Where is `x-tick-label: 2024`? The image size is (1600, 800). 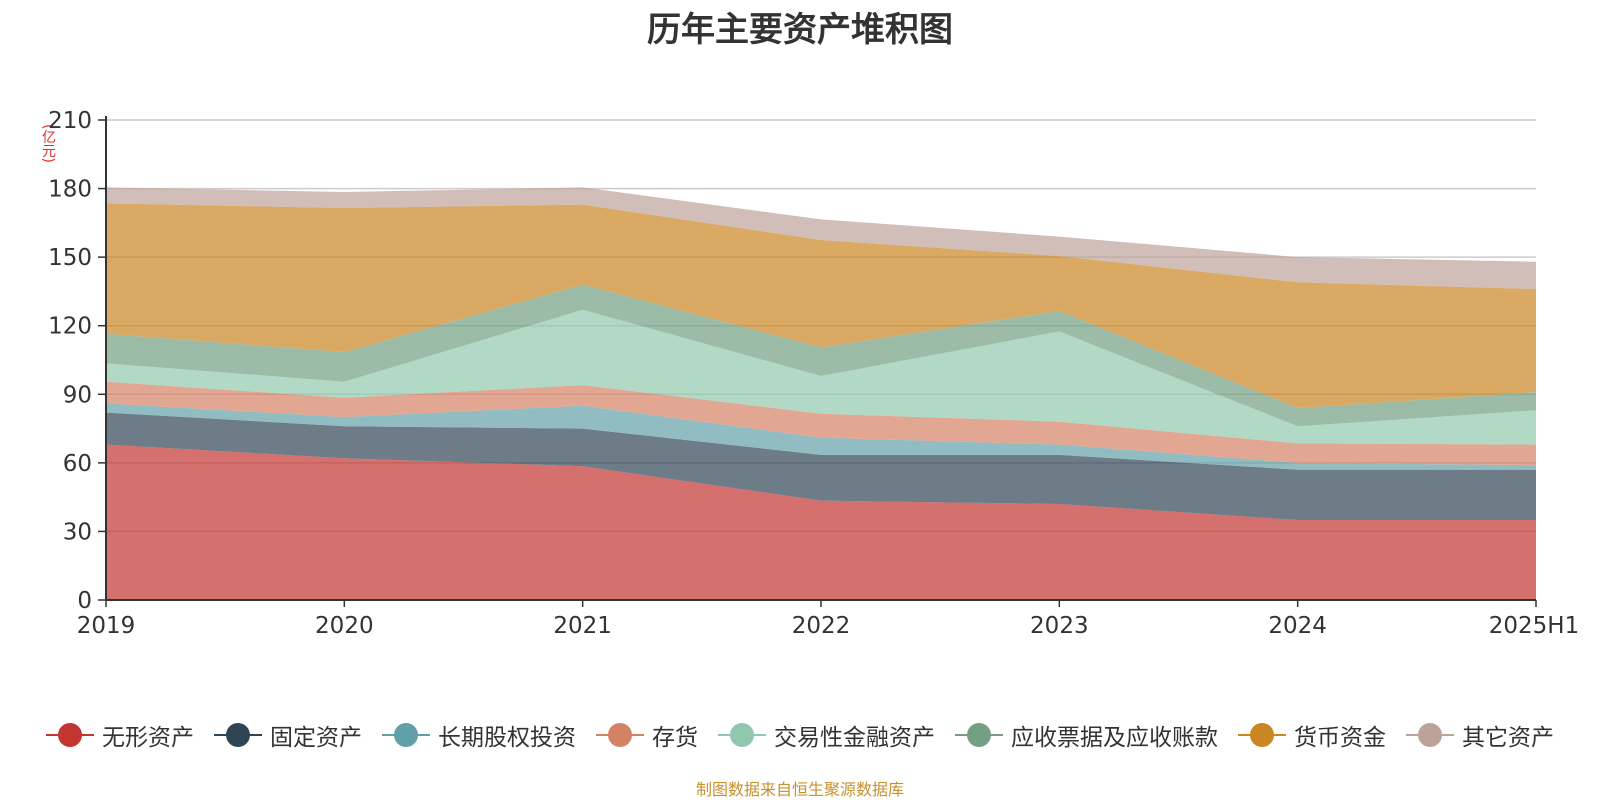
x-tick-label: 2024 is located at coordinates (1297, 626).